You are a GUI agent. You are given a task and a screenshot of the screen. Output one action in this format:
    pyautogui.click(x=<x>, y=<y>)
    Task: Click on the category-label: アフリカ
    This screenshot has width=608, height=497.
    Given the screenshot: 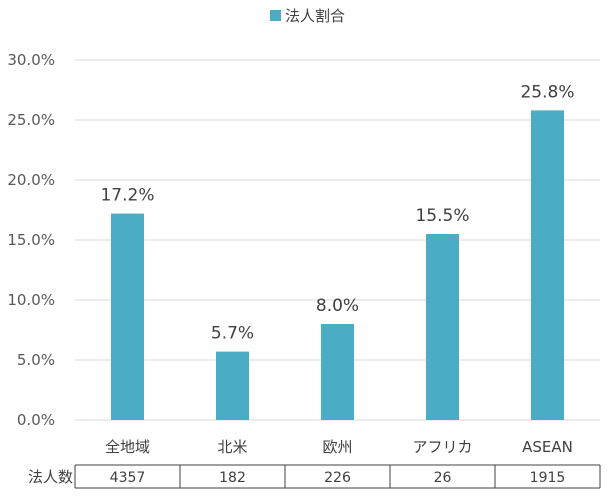 What is the action you would take?
    pyautogui.click(x=442, y=447)
    